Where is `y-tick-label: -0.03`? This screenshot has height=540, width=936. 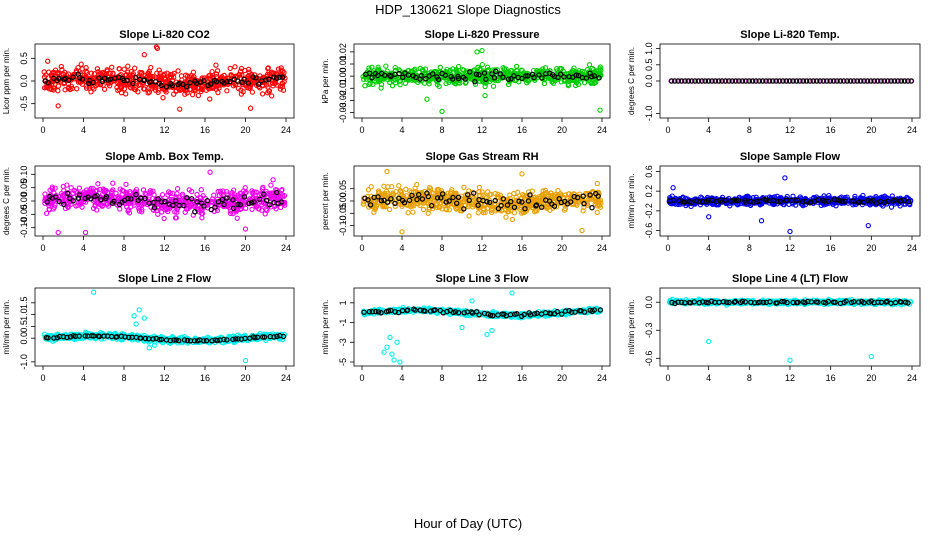
y-tick-label: -0.03 is located at coordinates (343, 112).